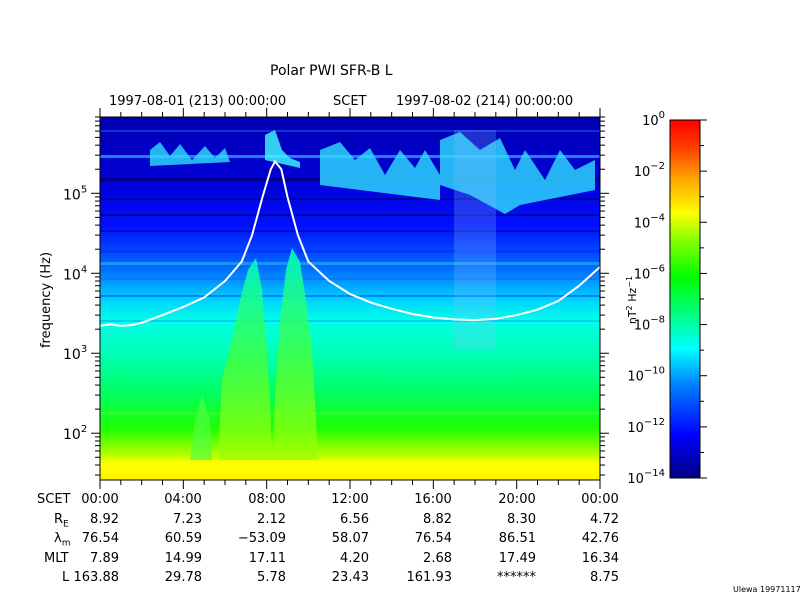 The height and width of the screenshot is (600, 800). Describe the element at coordinates (766, 589) in the screenshot. I see `footer-credit: Ulewa 19971117` at that location.